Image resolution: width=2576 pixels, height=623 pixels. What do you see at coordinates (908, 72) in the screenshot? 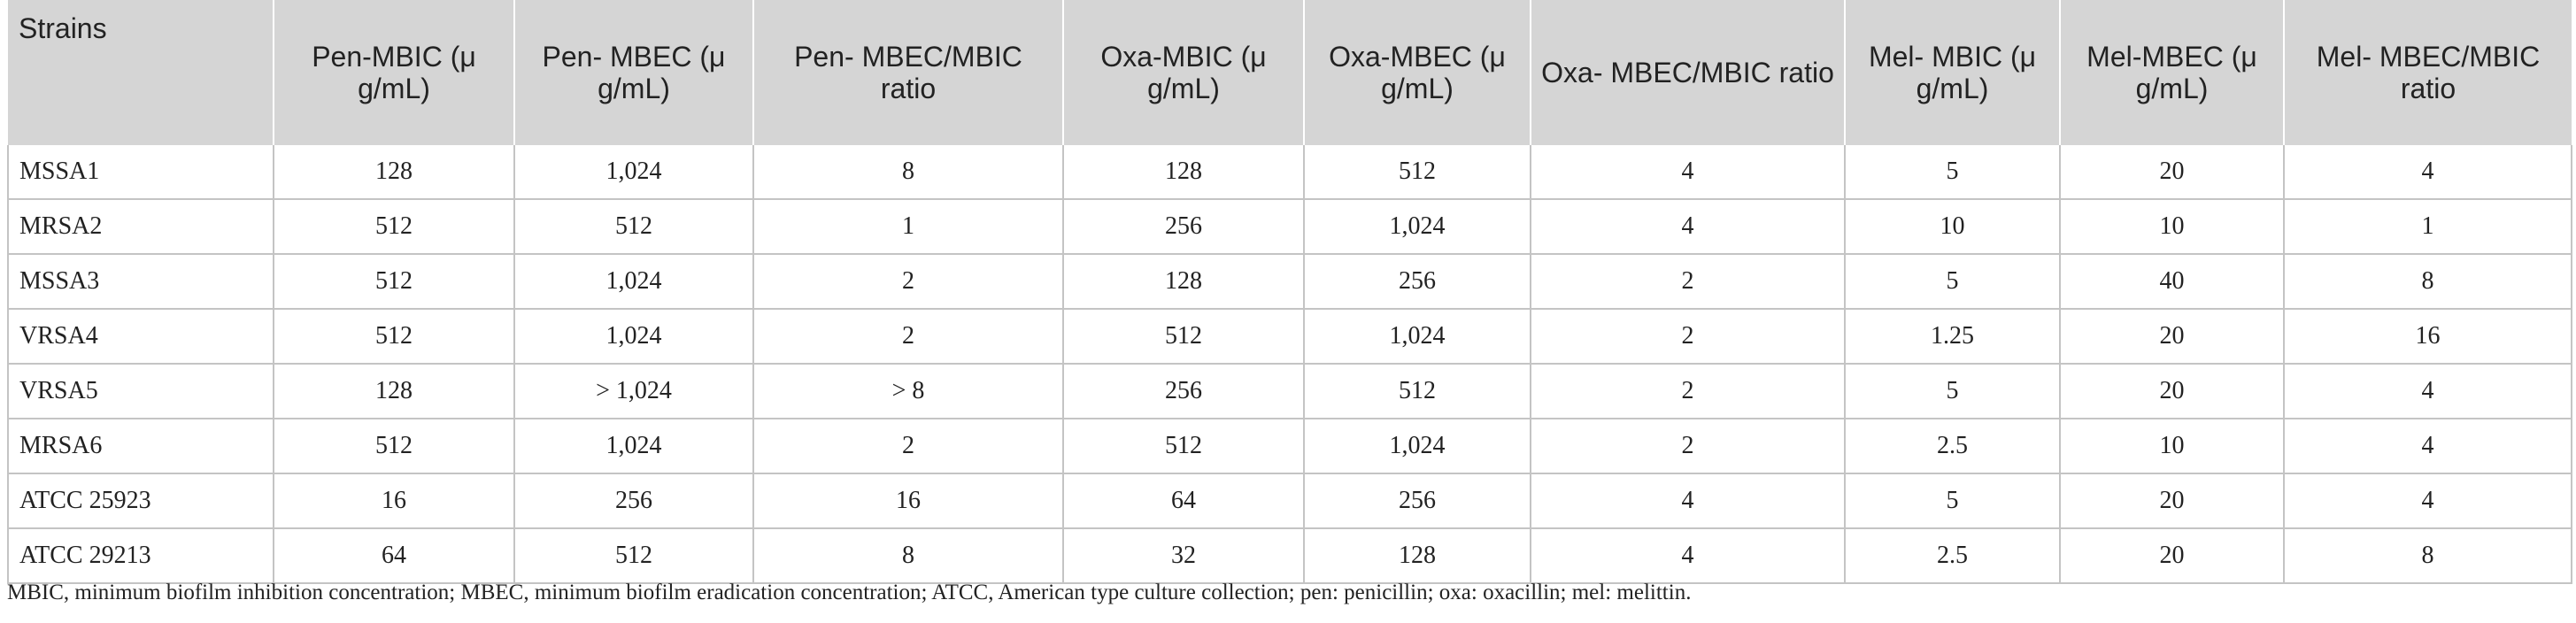
I see `header-cell-pen-ratio: Pen- MBEC/MBIC ratio` at bounding box center [908, 72].